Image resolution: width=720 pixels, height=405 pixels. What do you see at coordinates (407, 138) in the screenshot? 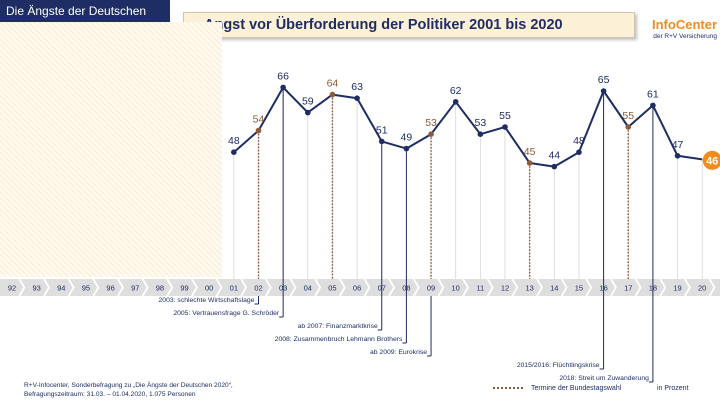
I see `data-label: 49` at bounding box center [407, 138].